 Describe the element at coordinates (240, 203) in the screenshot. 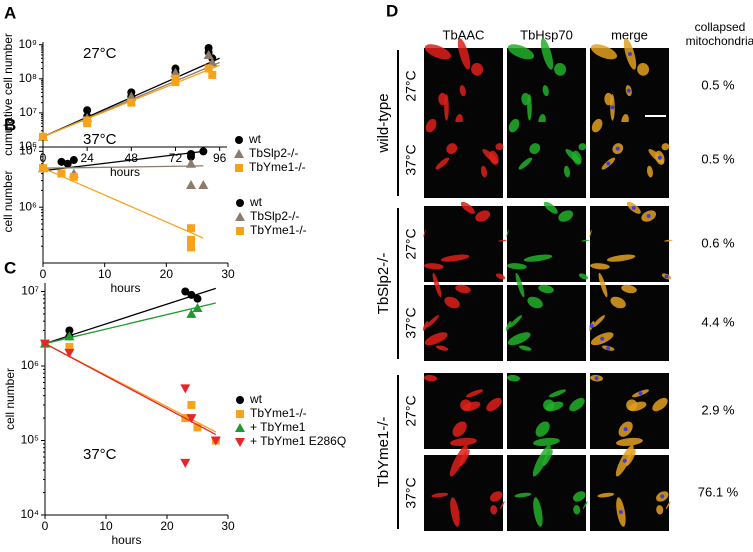

I see `legend-marker` at that location.